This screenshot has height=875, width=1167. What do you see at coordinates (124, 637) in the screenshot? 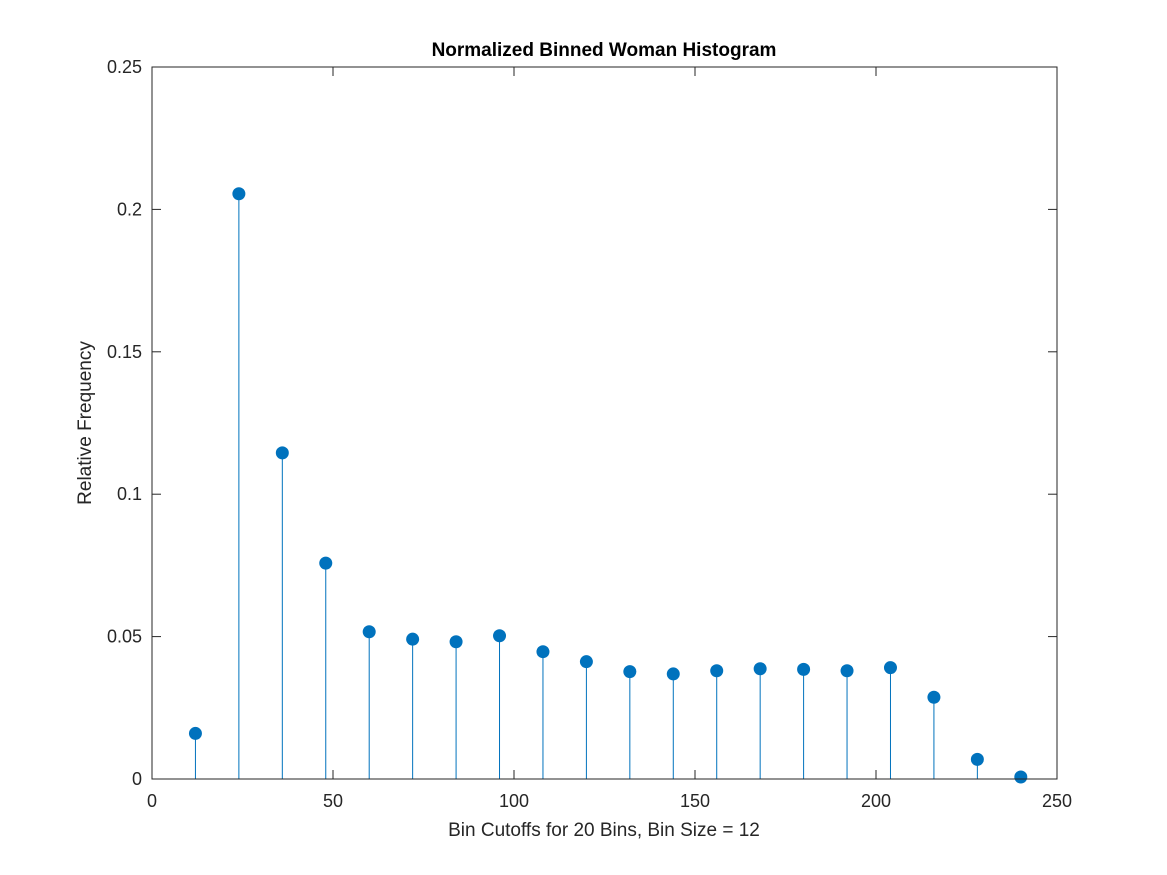
I see `y-tick-label: 0.05` at bounding box center [124, 637].